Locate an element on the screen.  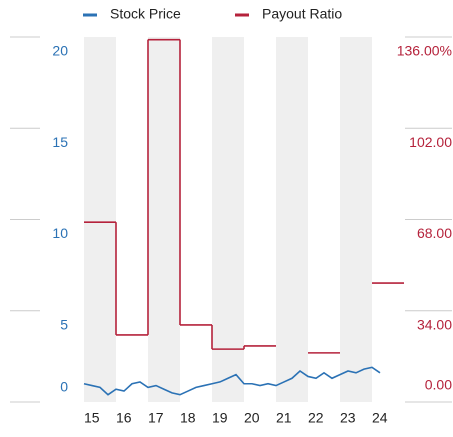
stock-price-line is located at coordinates (232, 381).